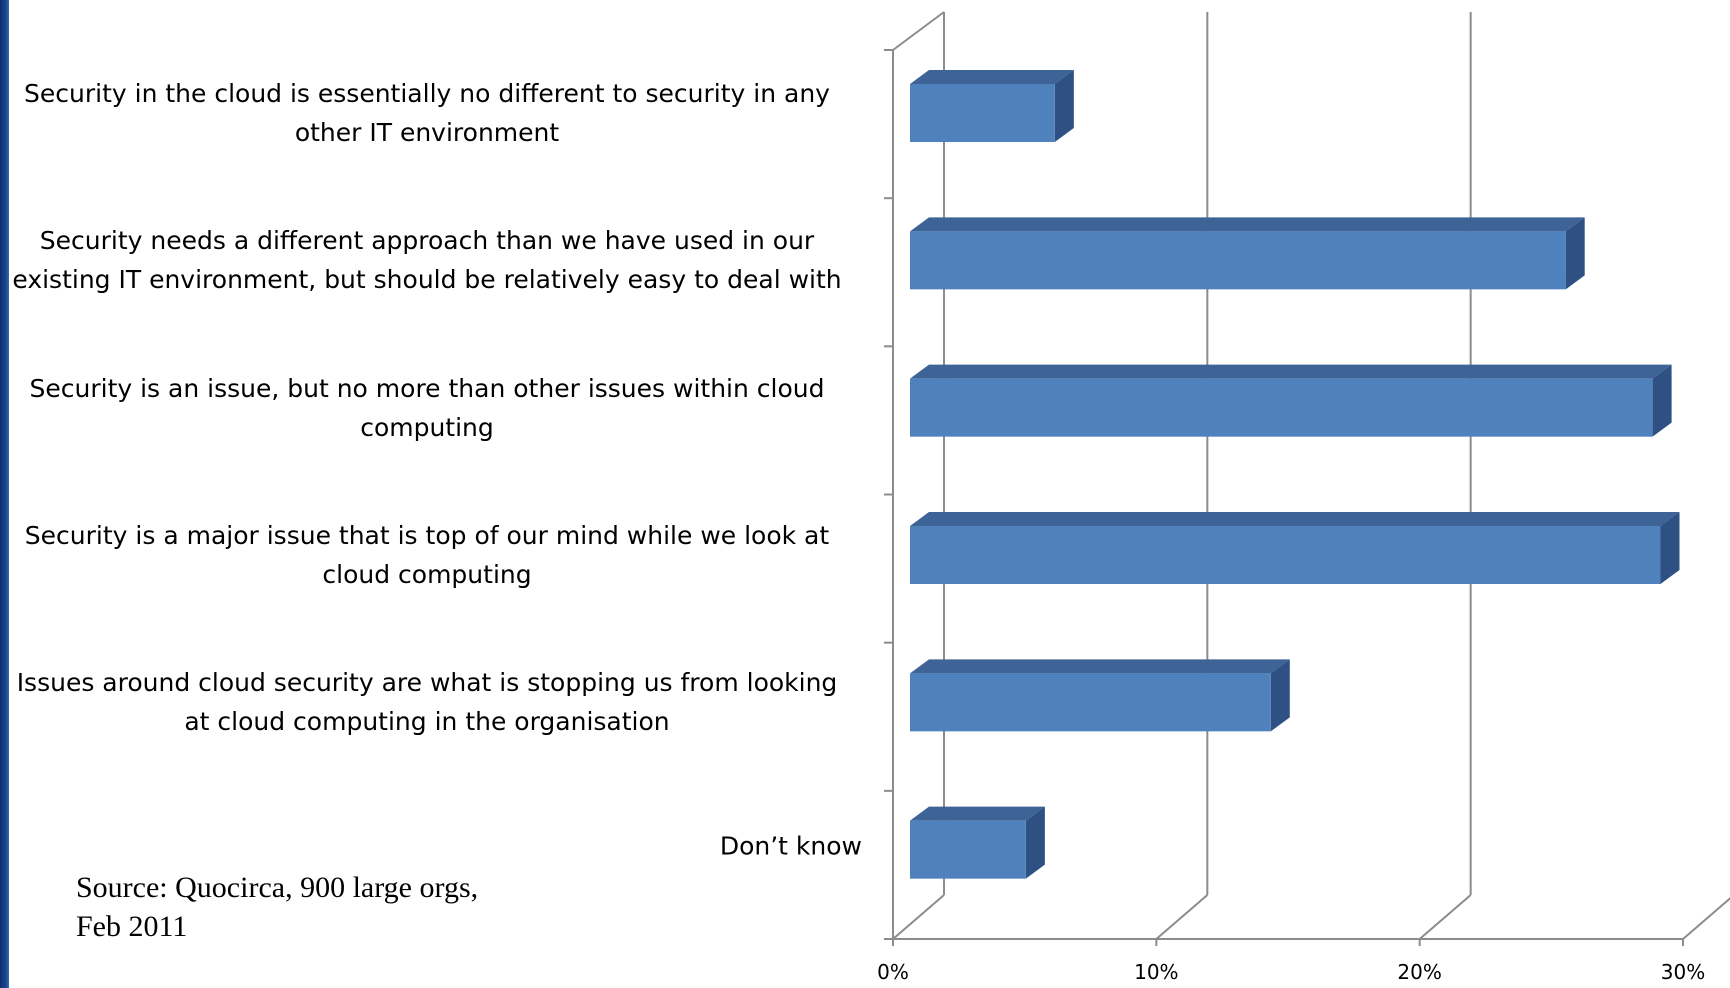 The height and width of the screenshot is (988, 1730). I want to click on wall-top-edge, so click(918, 31).